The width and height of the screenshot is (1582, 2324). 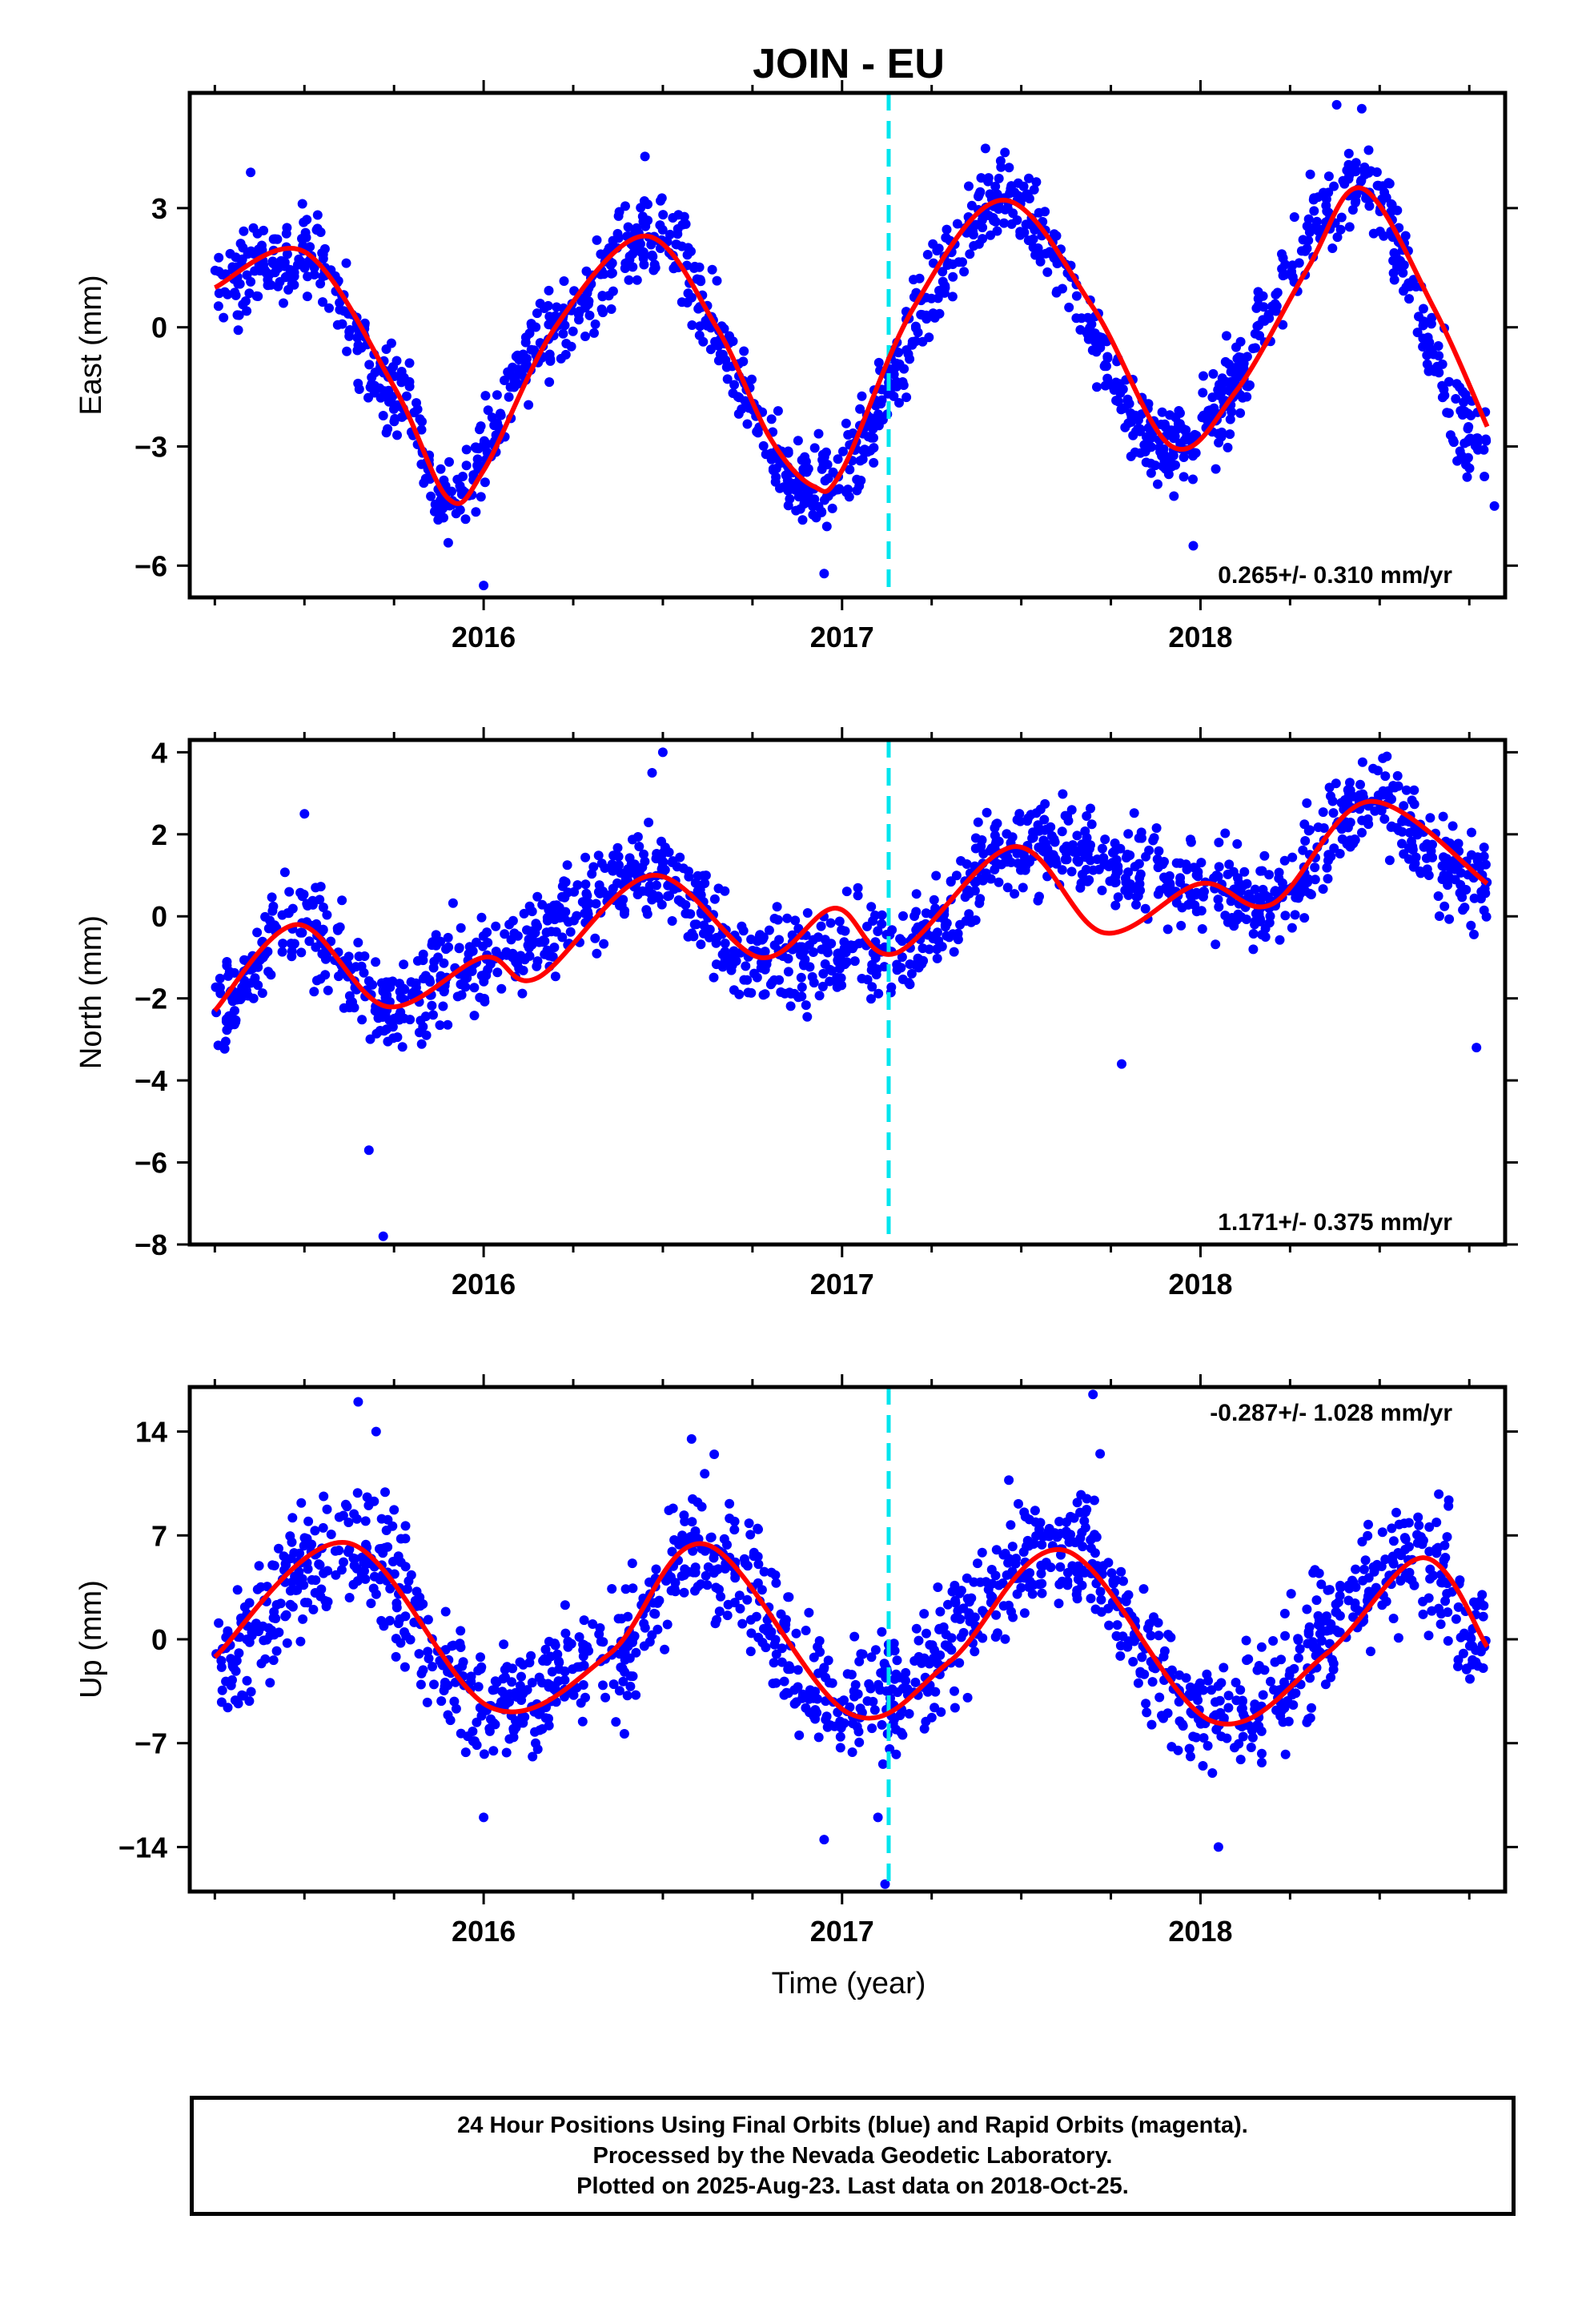 What do you see at coordinates (1335, 575) in the screenshot?
I see `velocity-annotation: 0.265+/- 0.310 mm/yr` at bounding box center [1335, 575].